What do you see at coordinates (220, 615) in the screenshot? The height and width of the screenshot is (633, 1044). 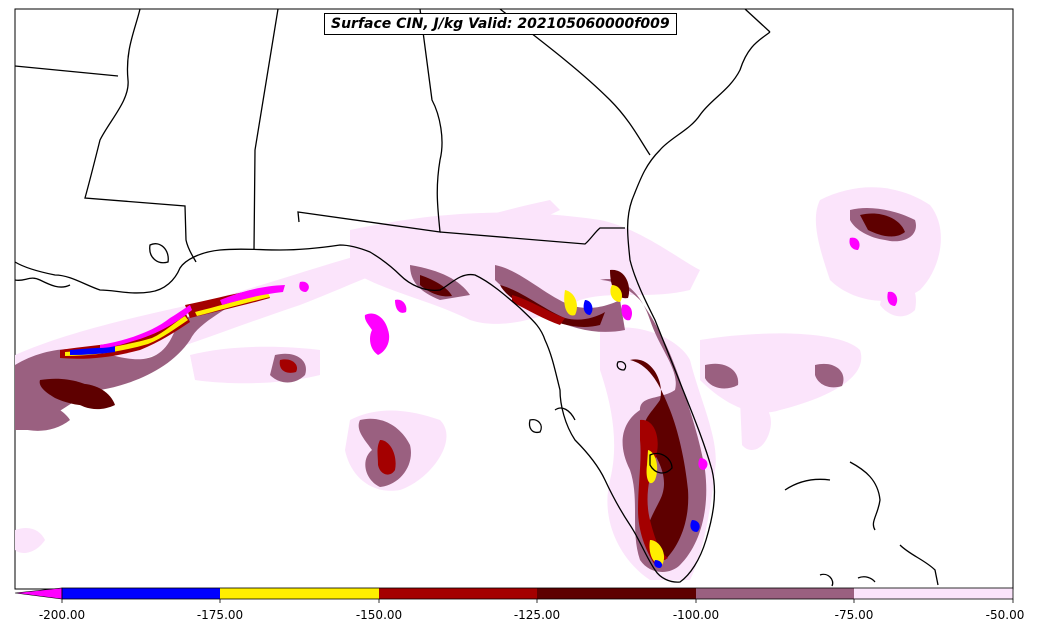 I see `colorbar-tick-label: -175.00` at bounding box center [220, 615].